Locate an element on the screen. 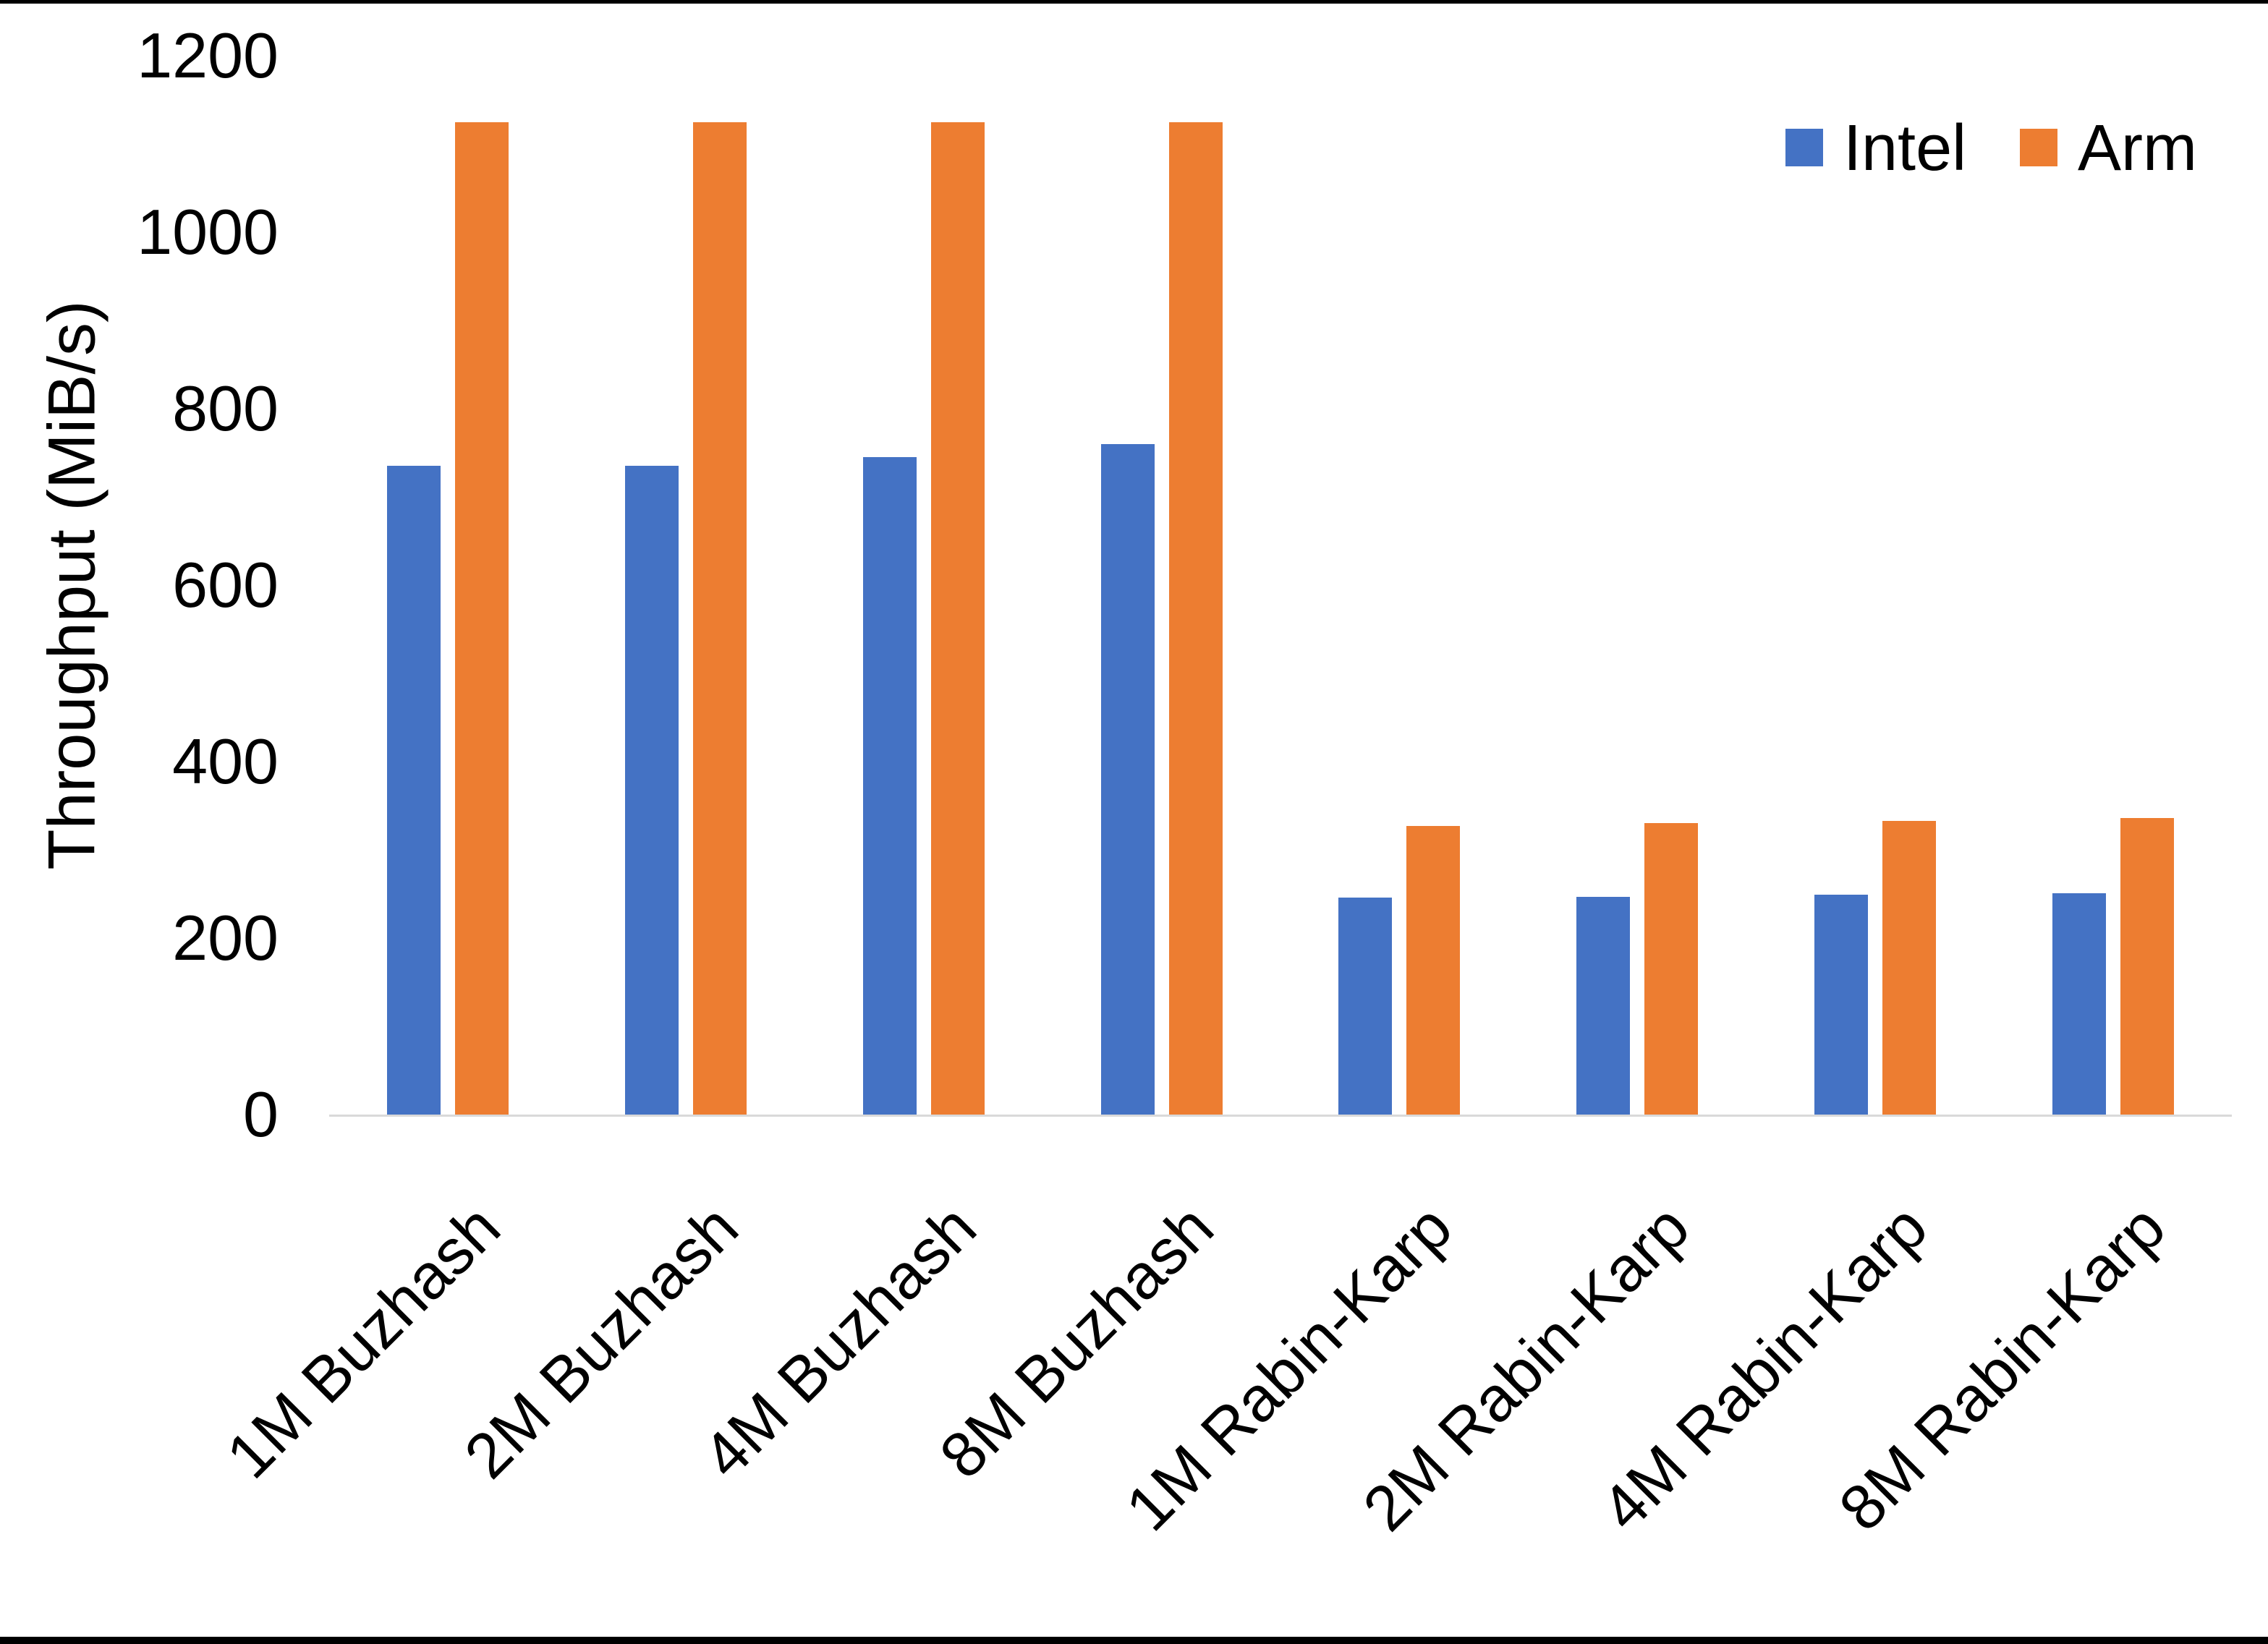 The image size is (2268, 1644). y-tick-label-1000: 1000 is located at coordinates (208, 232).